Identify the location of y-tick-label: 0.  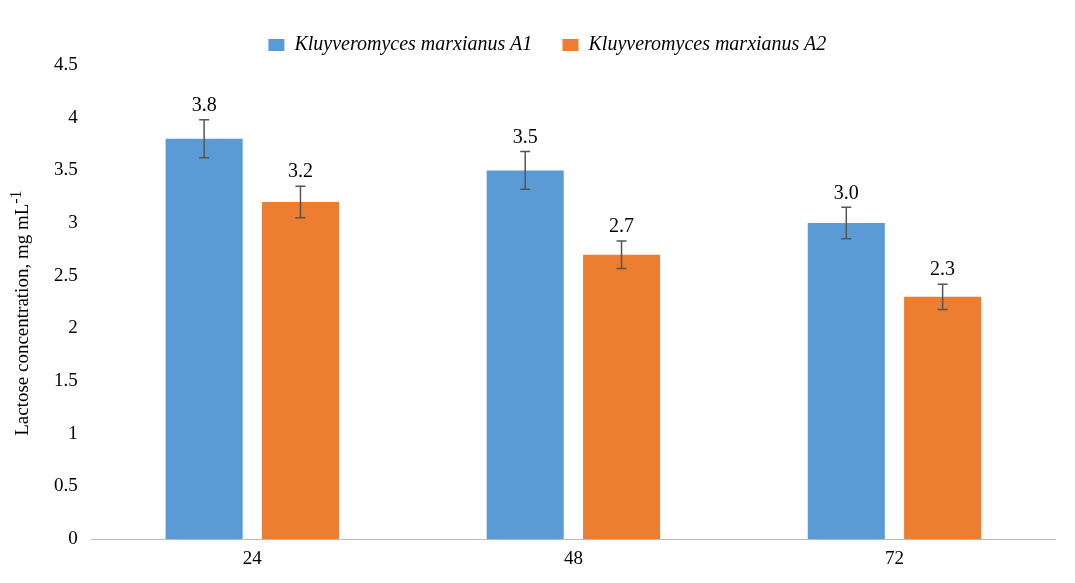
(73, 538).